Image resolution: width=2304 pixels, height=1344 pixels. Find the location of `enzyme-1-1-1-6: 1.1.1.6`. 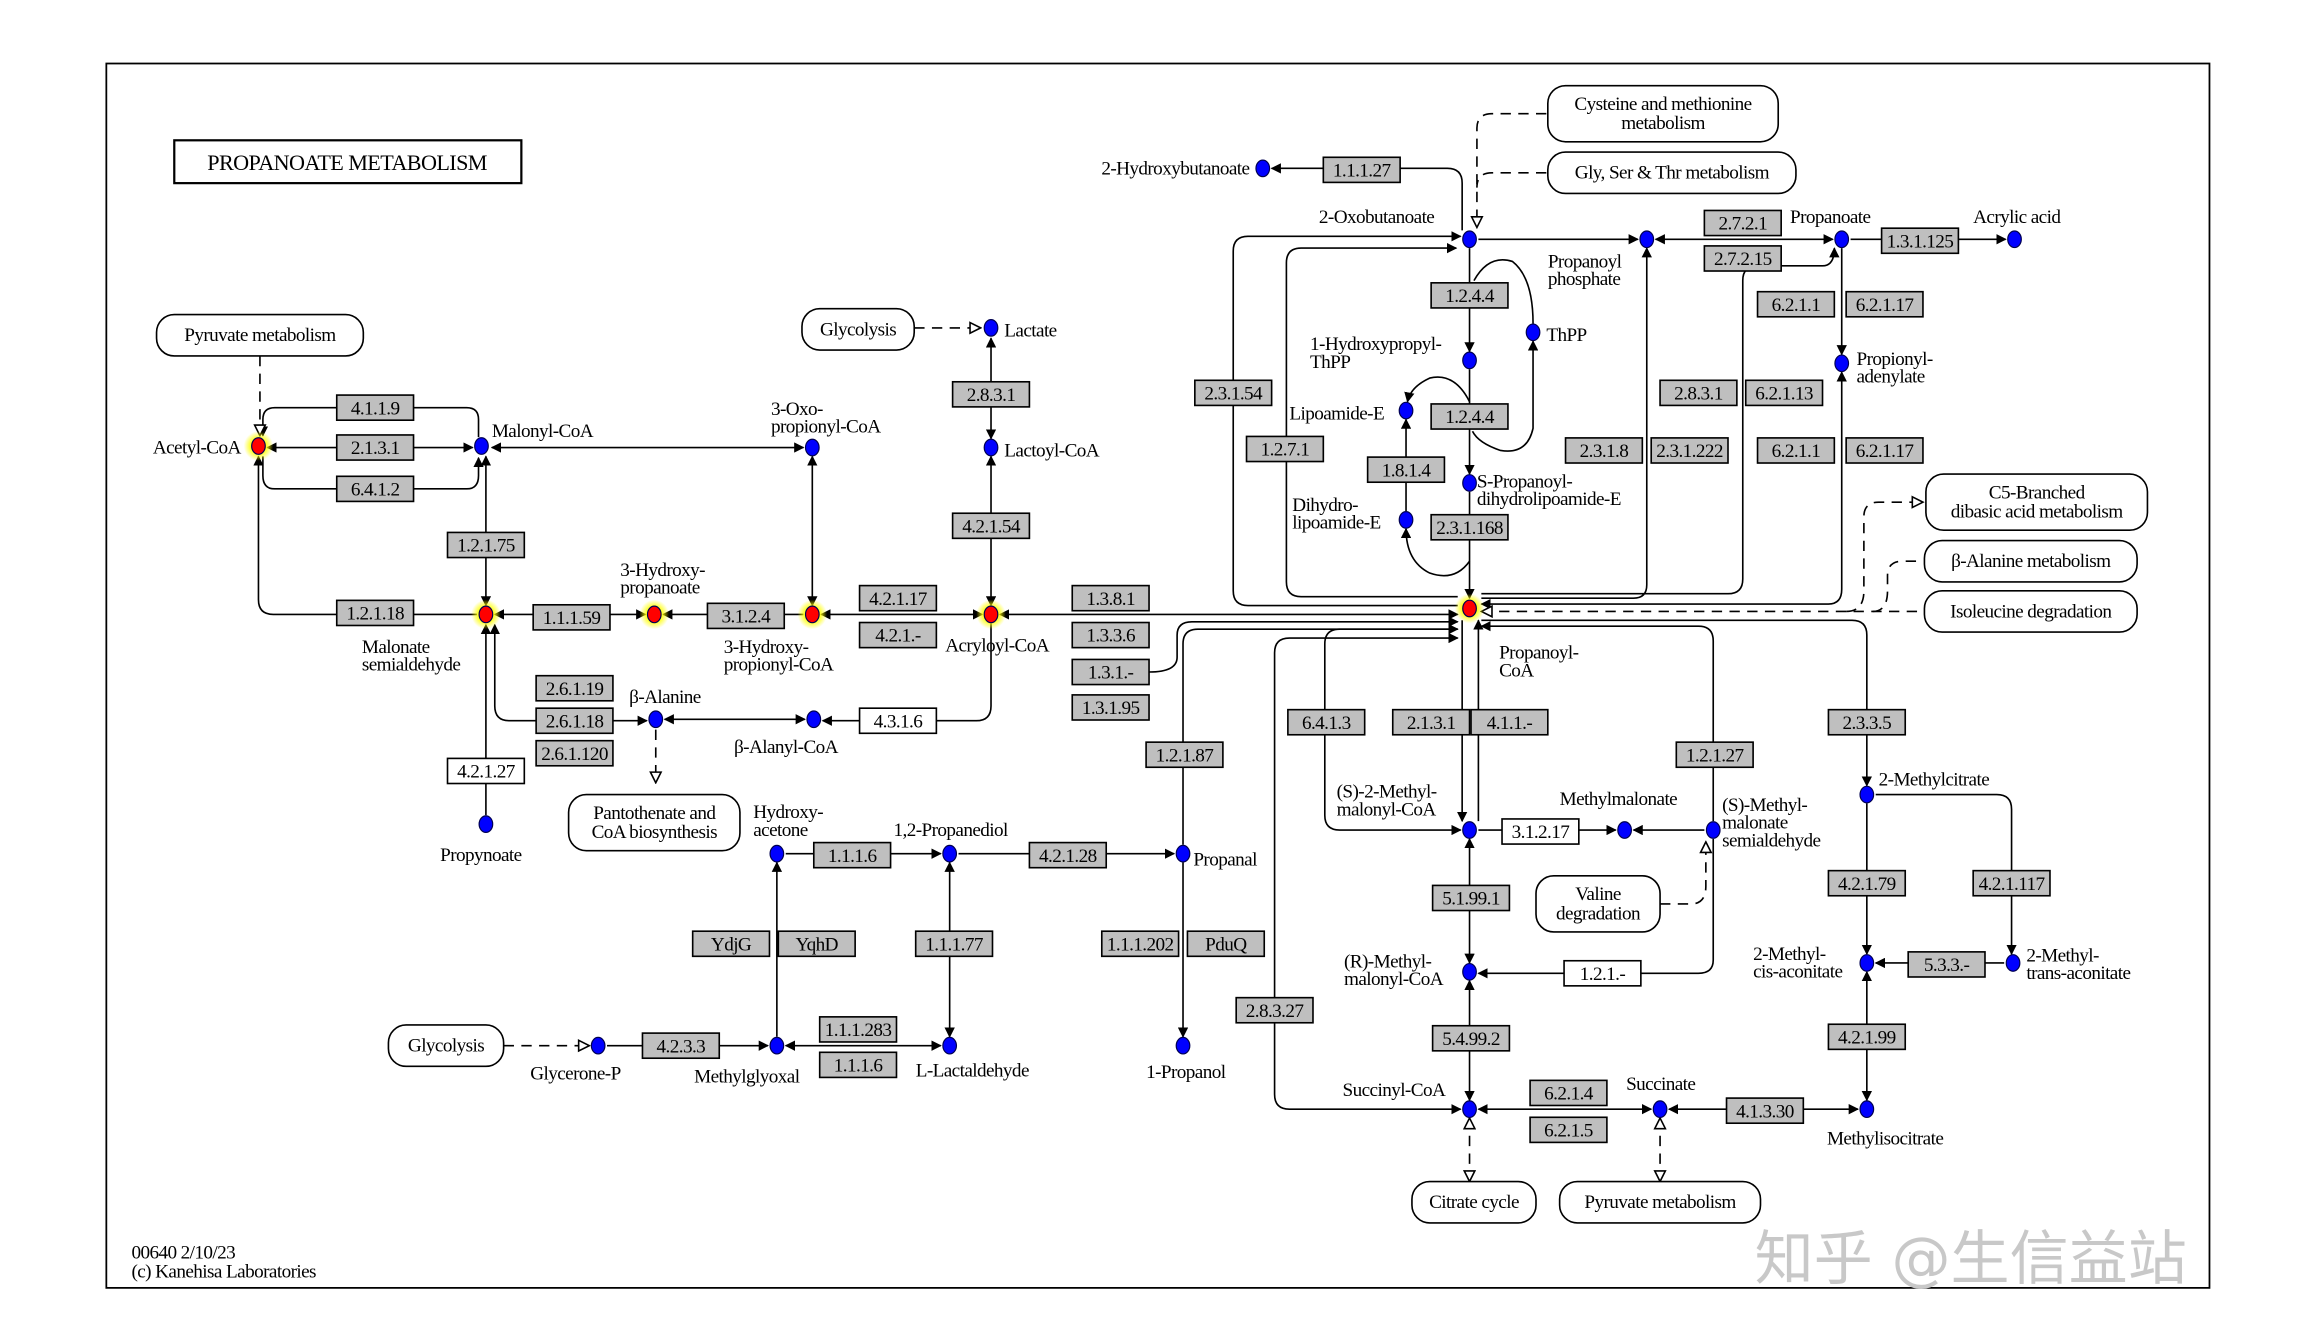

enzyme-1-1-1-6: 1.1.1.6 is located at coordinates (852, 855).